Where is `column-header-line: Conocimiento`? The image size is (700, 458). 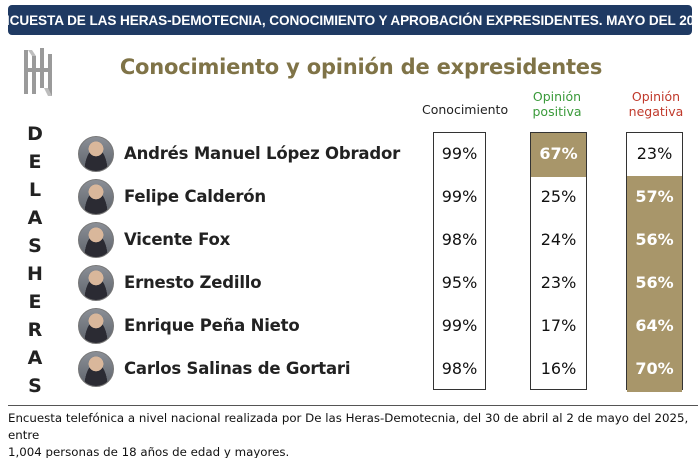
column-header-line: Conocimiento is located at coordinates (465, 109).